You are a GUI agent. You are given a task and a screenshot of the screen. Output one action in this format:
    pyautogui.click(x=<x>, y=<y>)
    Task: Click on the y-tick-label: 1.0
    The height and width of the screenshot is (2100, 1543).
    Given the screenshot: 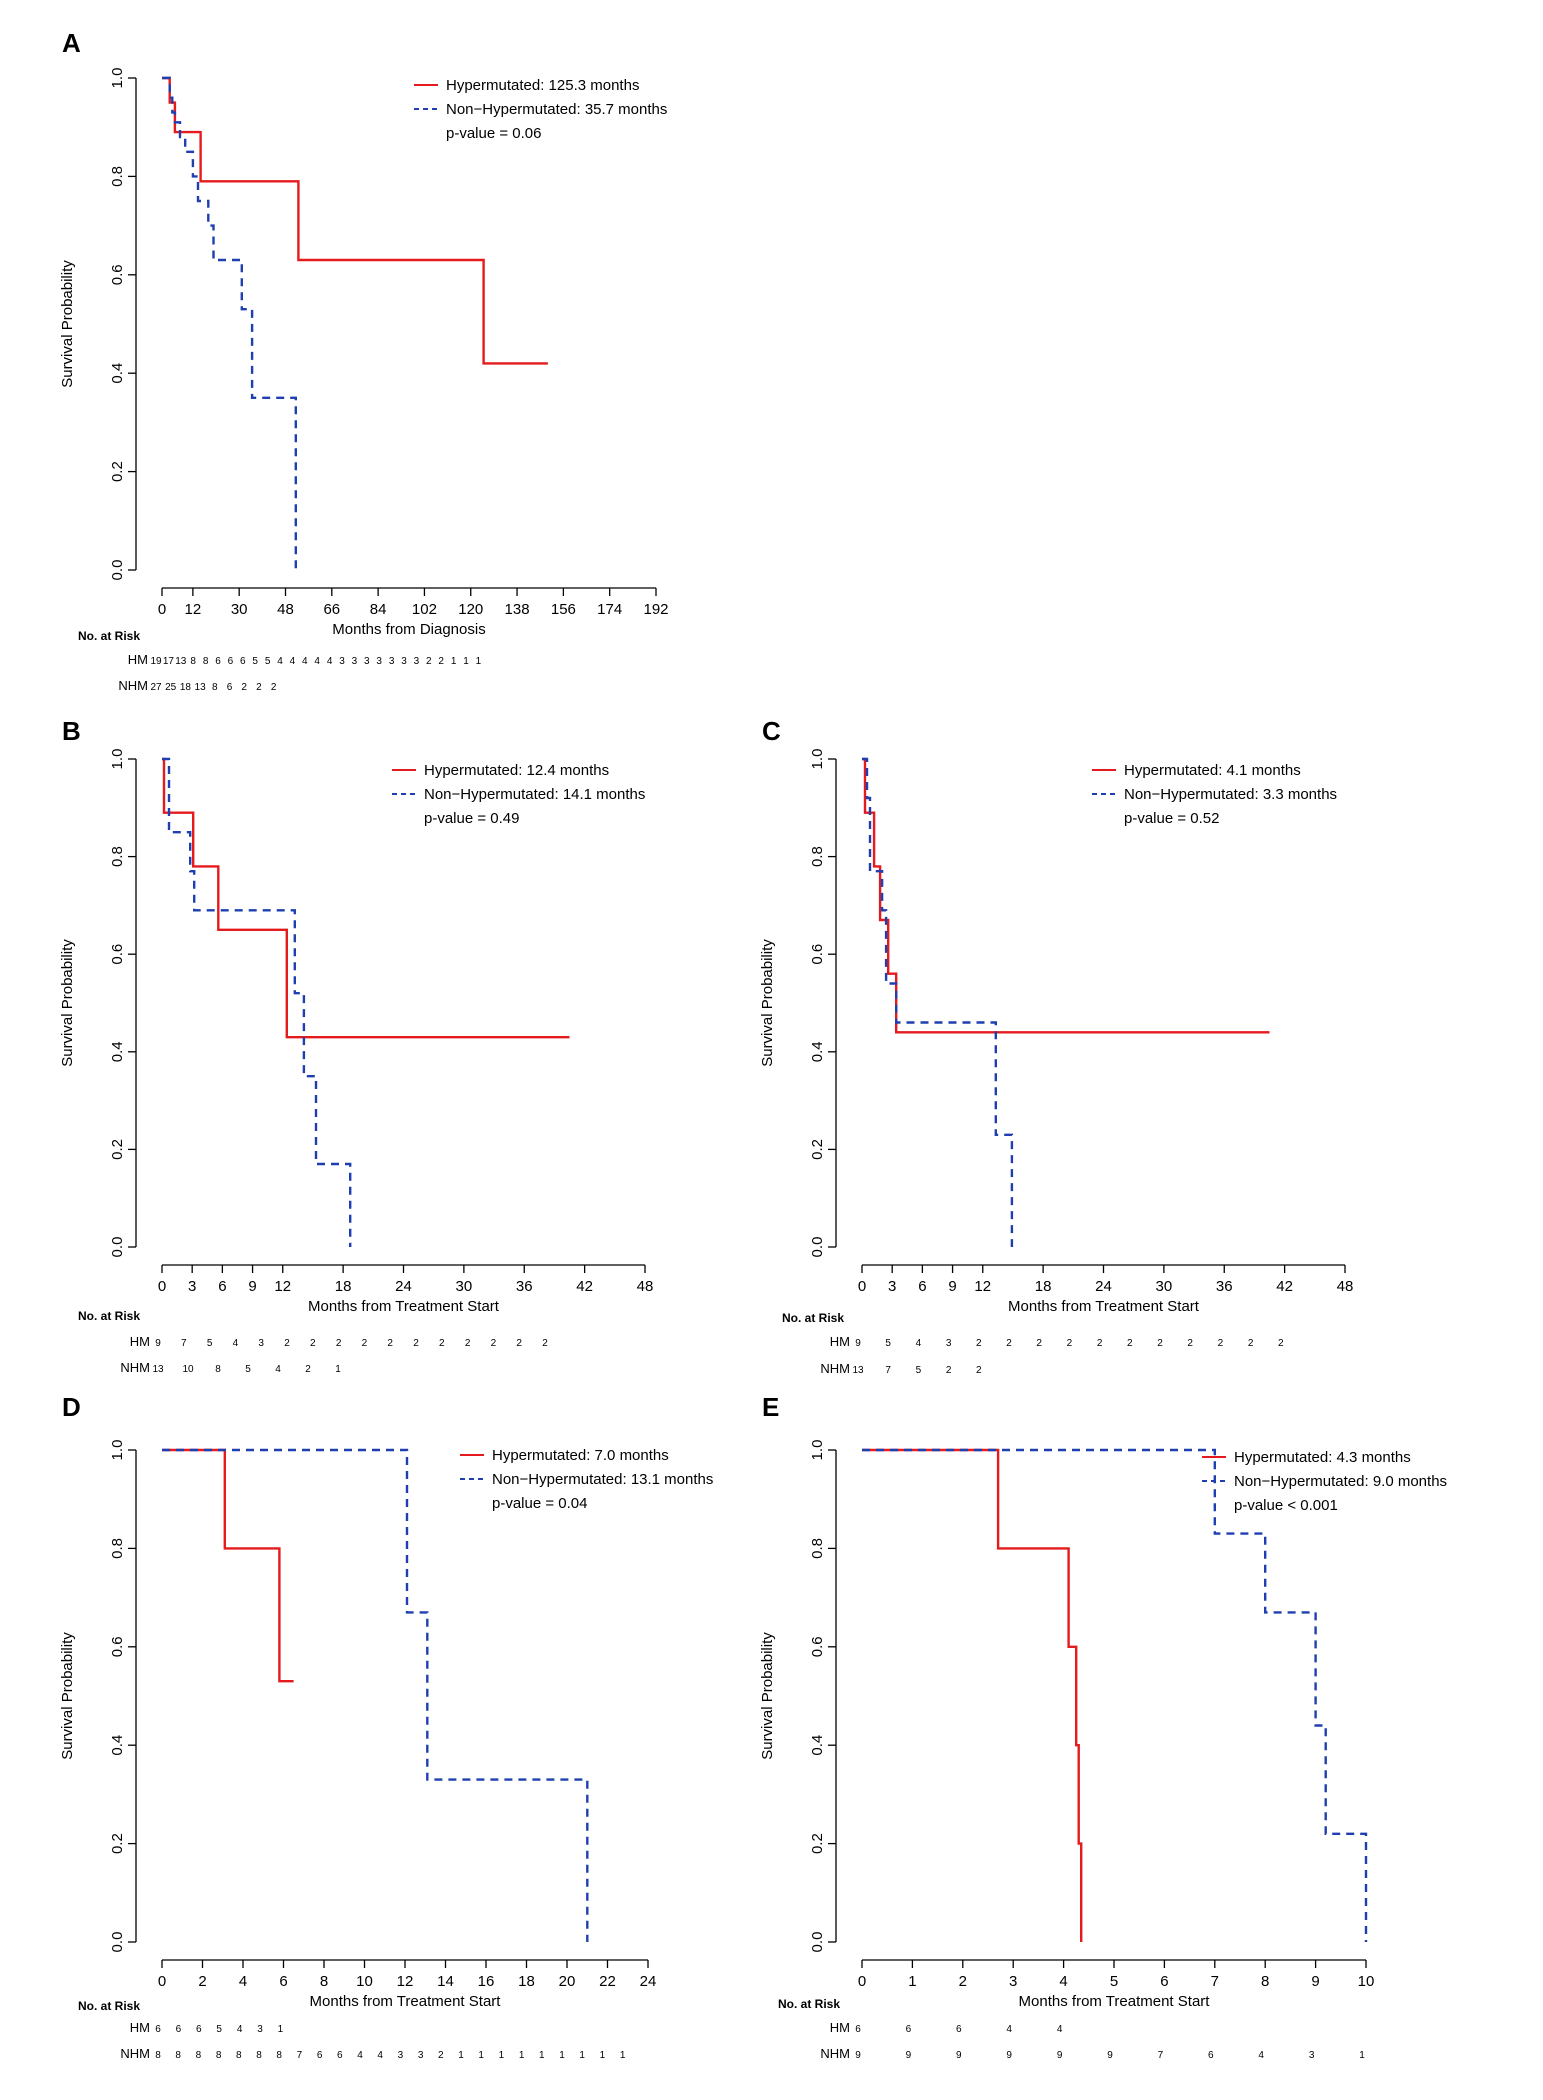 What is the action you would take?
    pyautogui.click(x=817, y=1450)
    